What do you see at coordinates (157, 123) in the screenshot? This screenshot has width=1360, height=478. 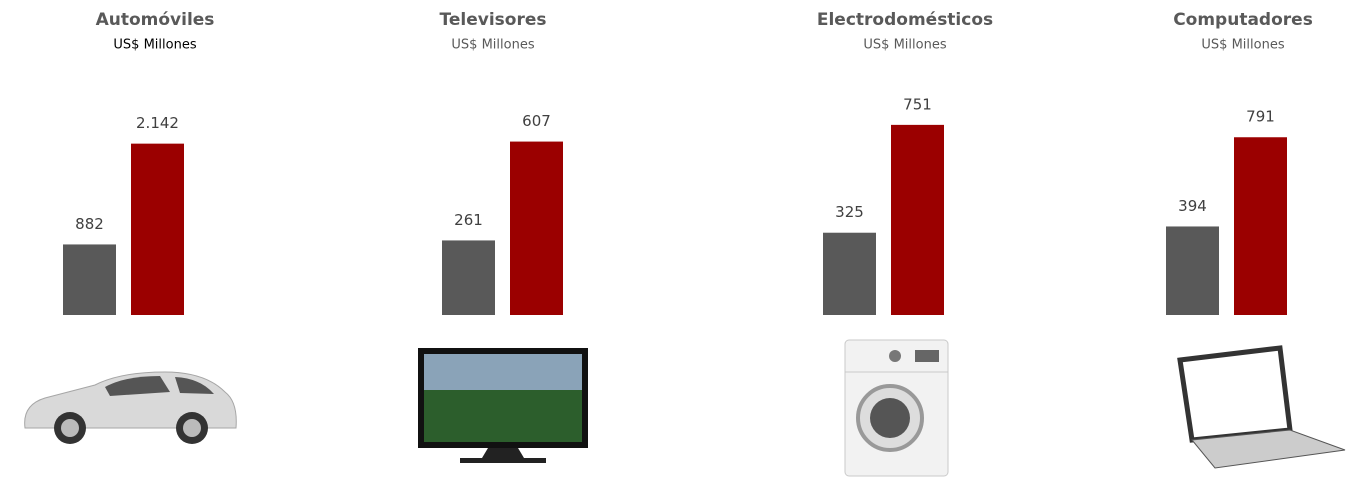 I see `value-label: 2.142` at bounding box center [157, 123].